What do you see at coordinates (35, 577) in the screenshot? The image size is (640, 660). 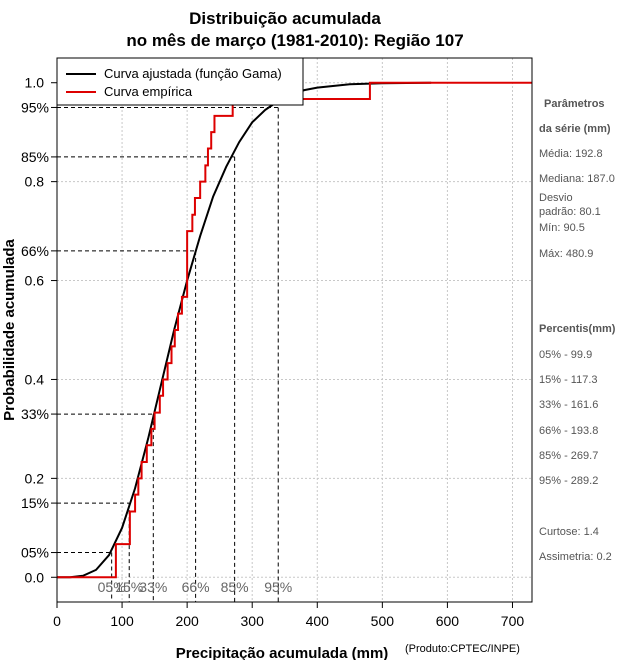 I see `y-tick-label-0: 0.0` at bounding box center [35, 577].